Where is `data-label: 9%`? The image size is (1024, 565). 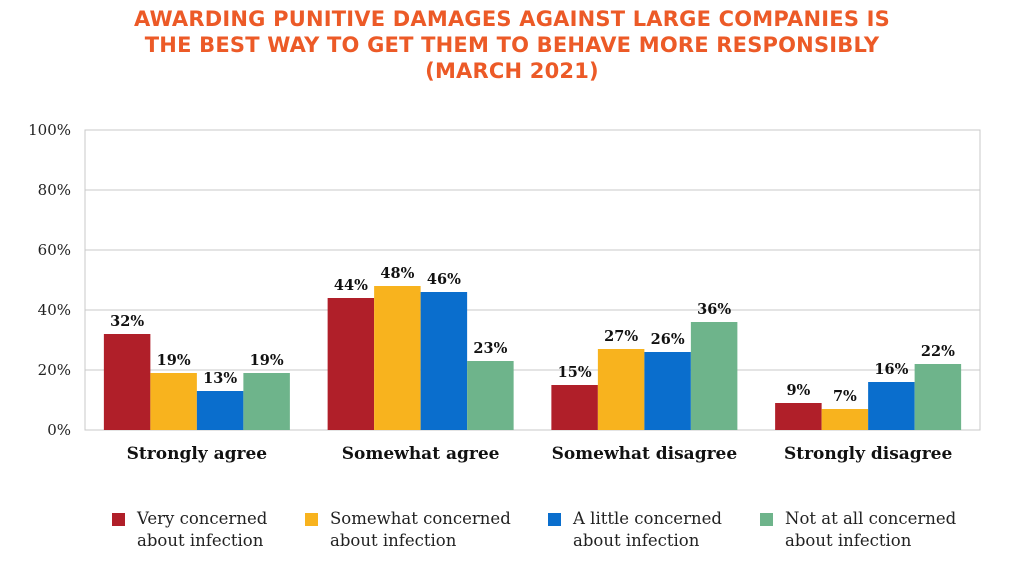 data-label: 9% is located at coordinates (798, 390).